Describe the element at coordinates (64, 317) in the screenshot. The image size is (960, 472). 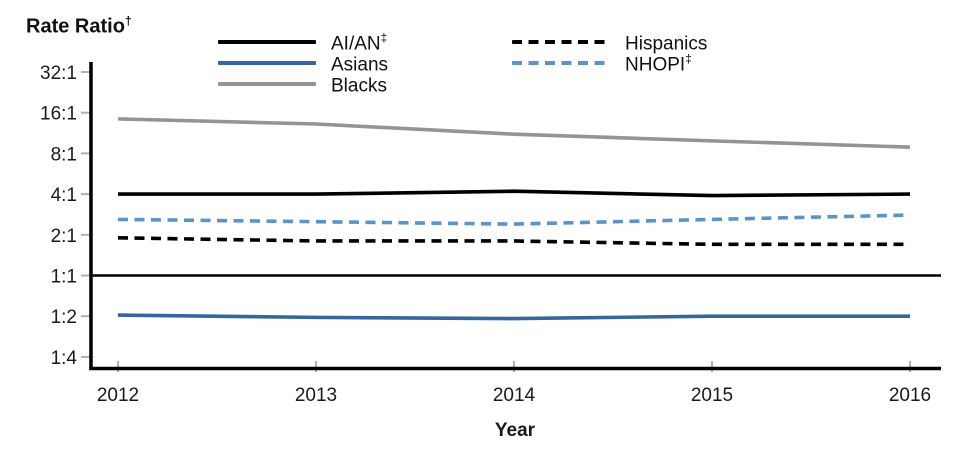
I see `y-tick-label: 1:2` at that location.